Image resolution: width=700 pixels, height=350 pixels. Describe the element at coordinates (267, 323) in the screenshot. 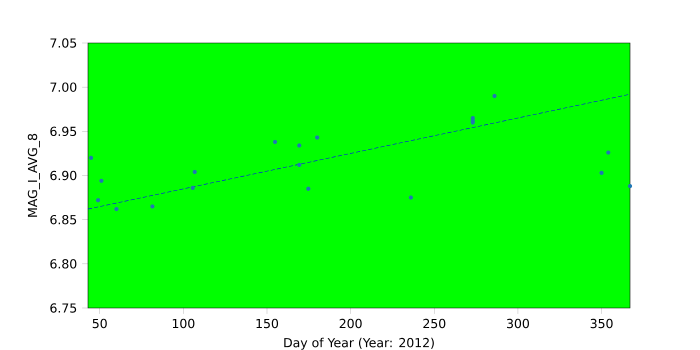

I see `x-tick-label: 150` at that location.